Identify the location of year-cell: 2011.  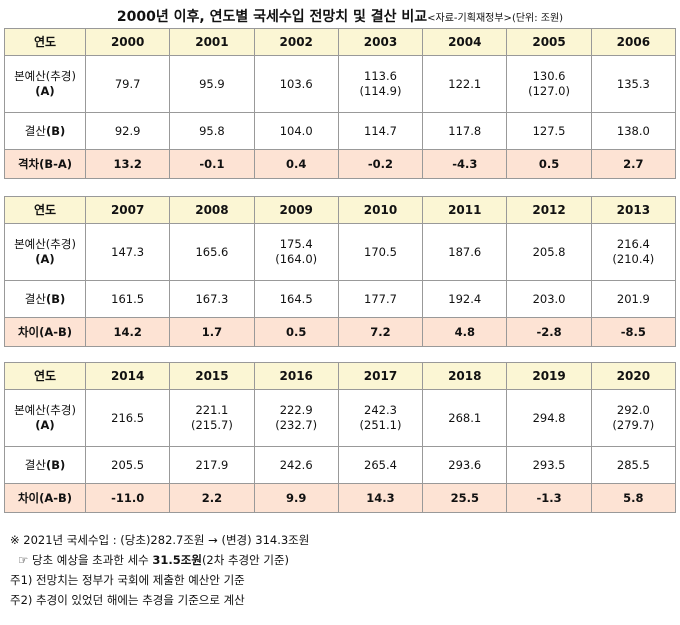
(465, 210).